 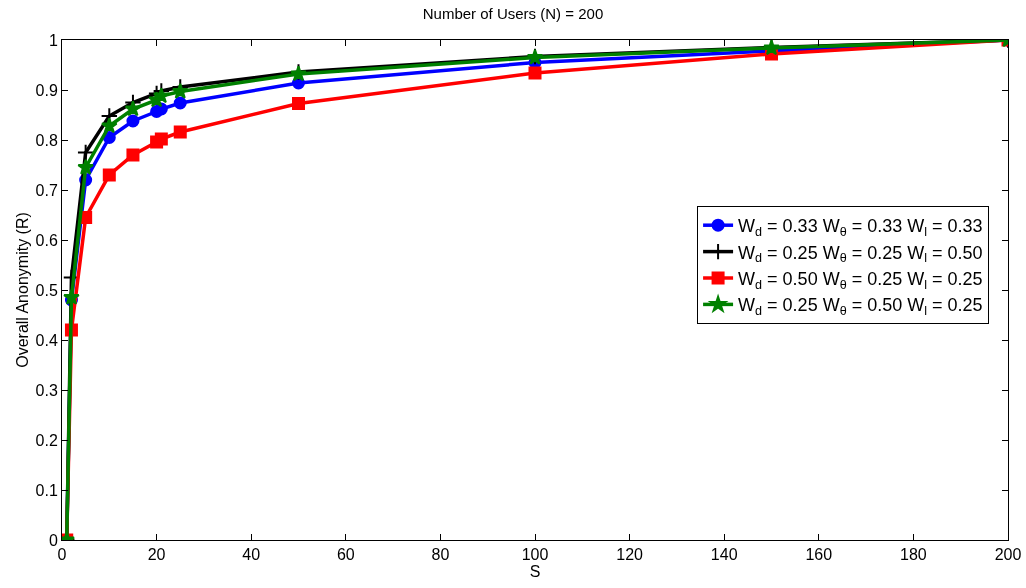 I want to click on x-tick-label: 160, so click(x=819, y=555).